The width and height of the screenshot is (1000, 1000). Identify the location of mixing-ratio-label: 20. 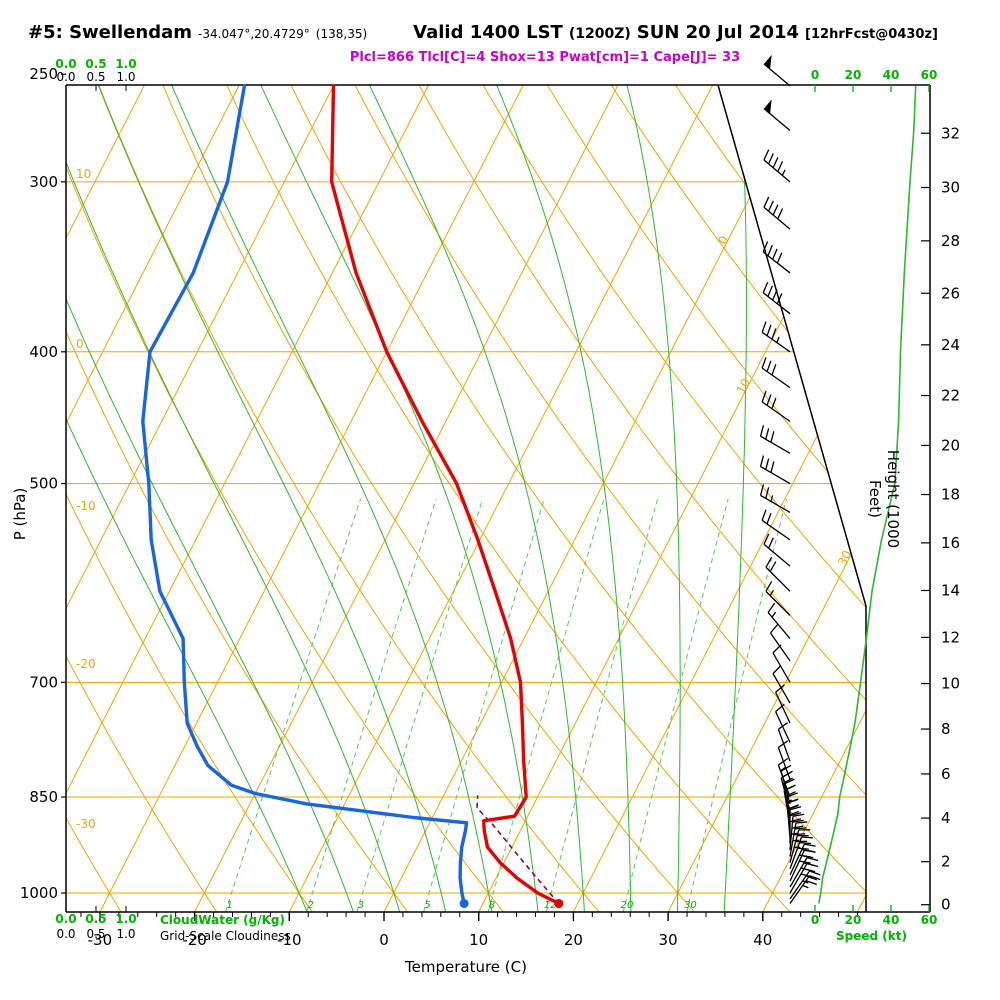
(627, 905).